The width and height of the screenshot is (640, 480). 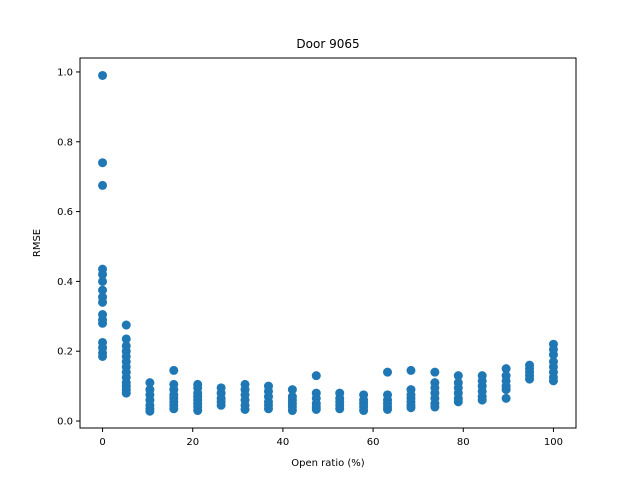 What do you see at coordinates (65, 282) in the screenshot?
I see `y-tick-label: 0.4` at bounding box center [65, 282].